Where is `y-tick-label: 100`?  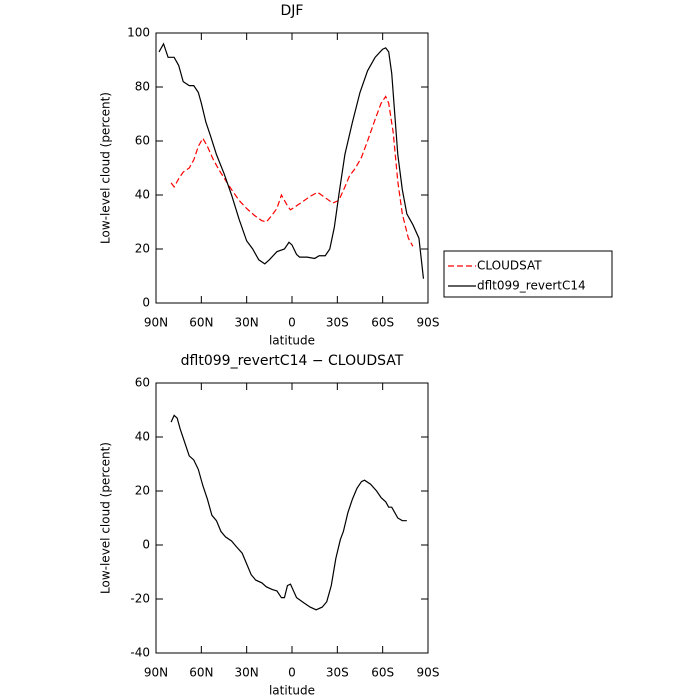
y-tick-label: 100 is located at coordinates (138, 33).